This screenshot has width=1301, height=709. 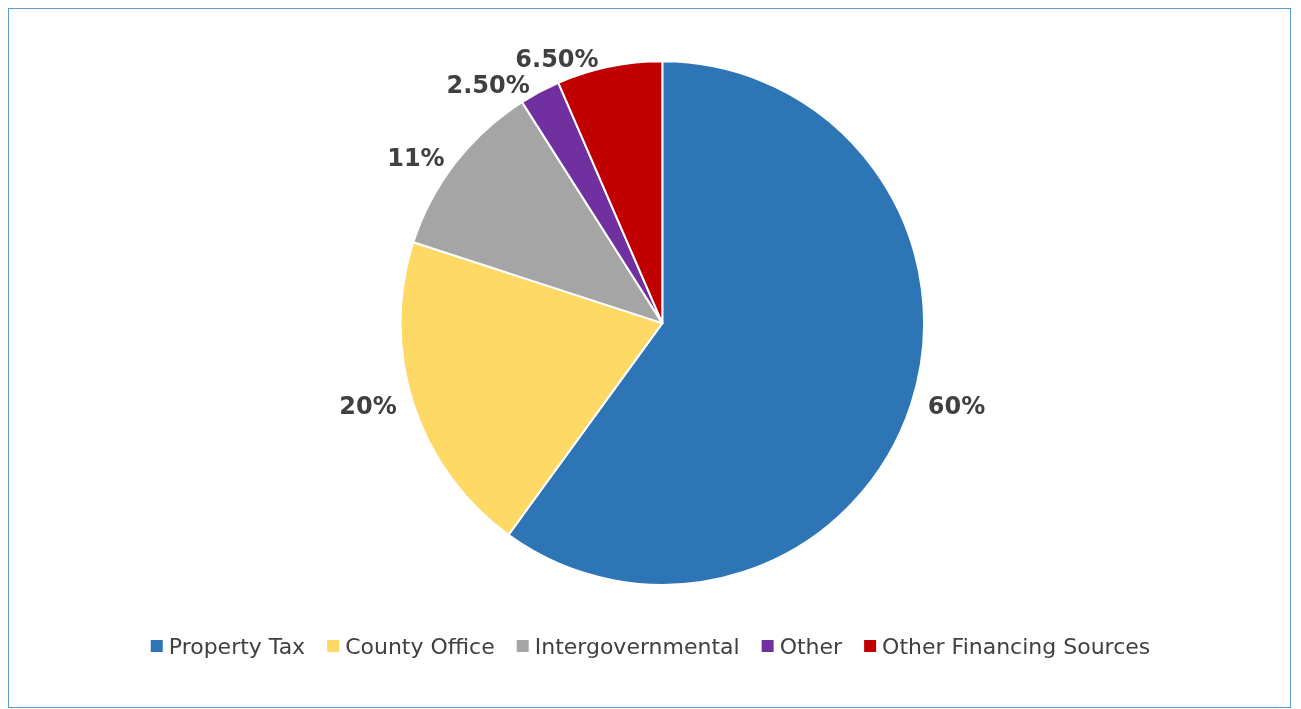 What do you see at coordinates (488, 84) in the screenshot?
I see `data-label: 2.50%` at bounding box center [488, 84].